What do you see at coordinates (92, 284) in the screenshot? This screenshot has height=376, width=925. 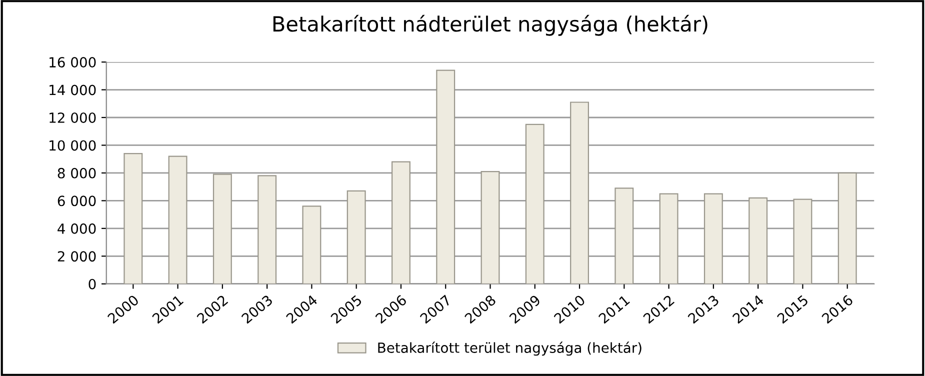 I see `y-tick-label: 0` at bounding box center [92, 284].